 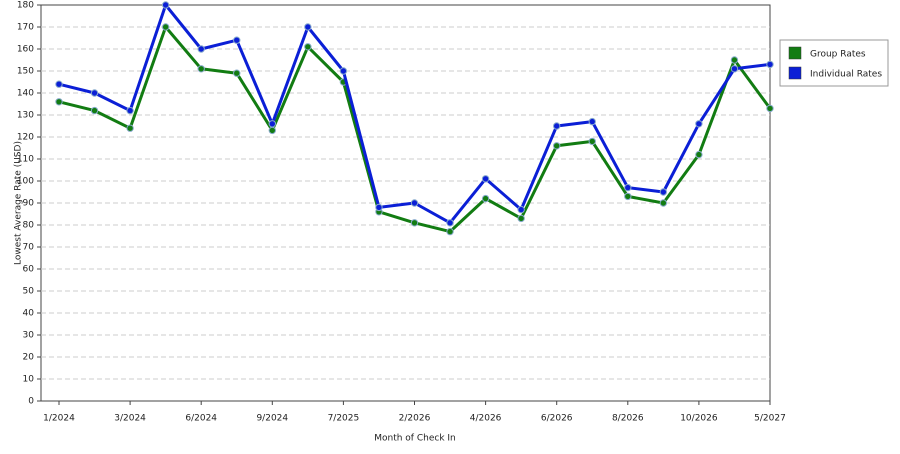 What do you see at coordinates (25, 72) in the screenshot?
I see `y-tick-label: 150` at bounding box center [25, 72].